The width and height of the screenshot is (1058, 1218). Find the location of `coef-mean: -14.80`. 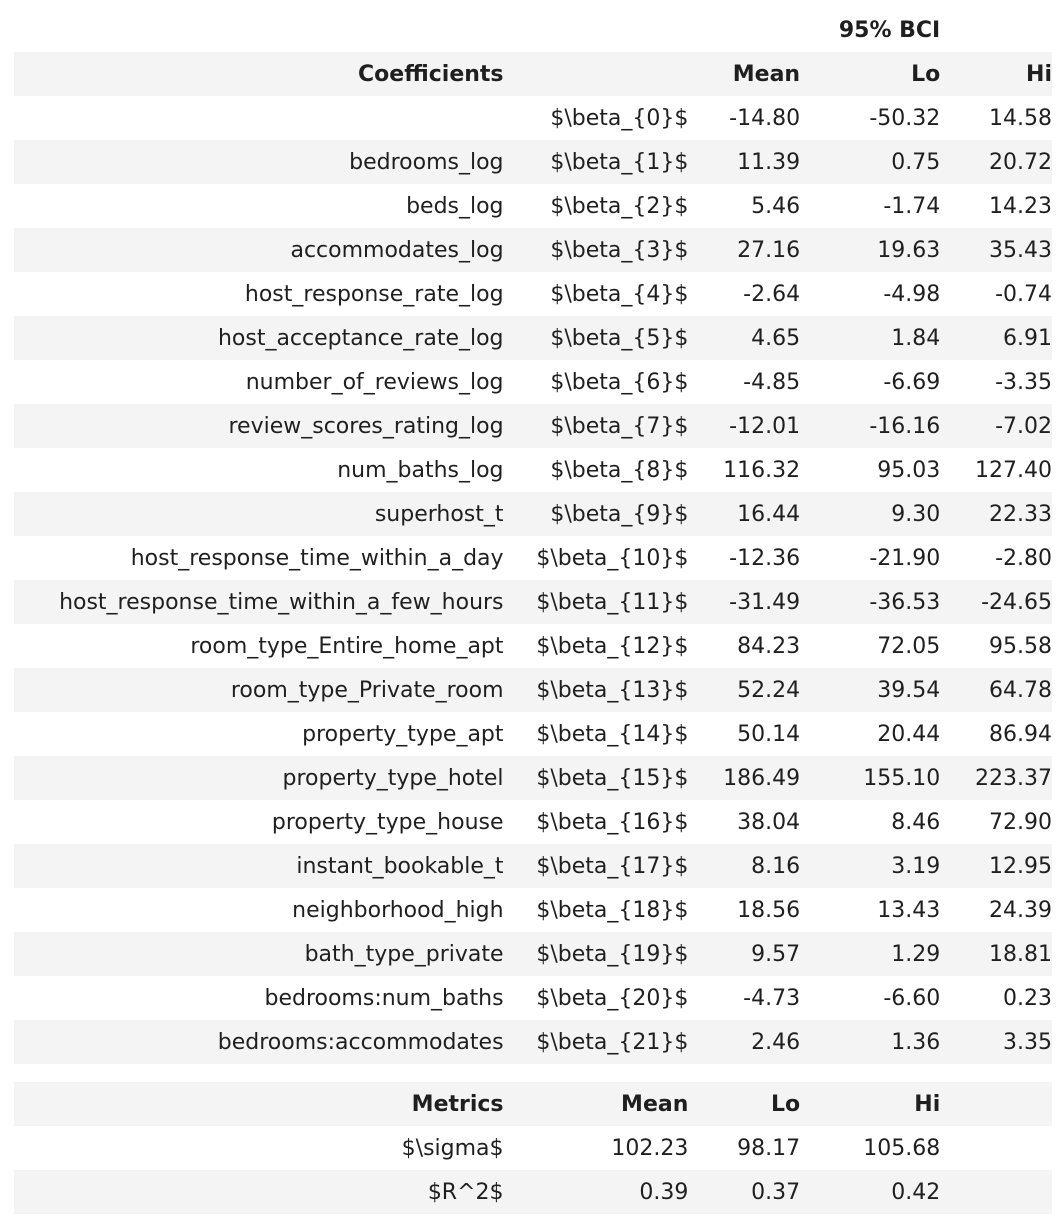

coef-mean: -14.80 is located at coordinates (765, 118).